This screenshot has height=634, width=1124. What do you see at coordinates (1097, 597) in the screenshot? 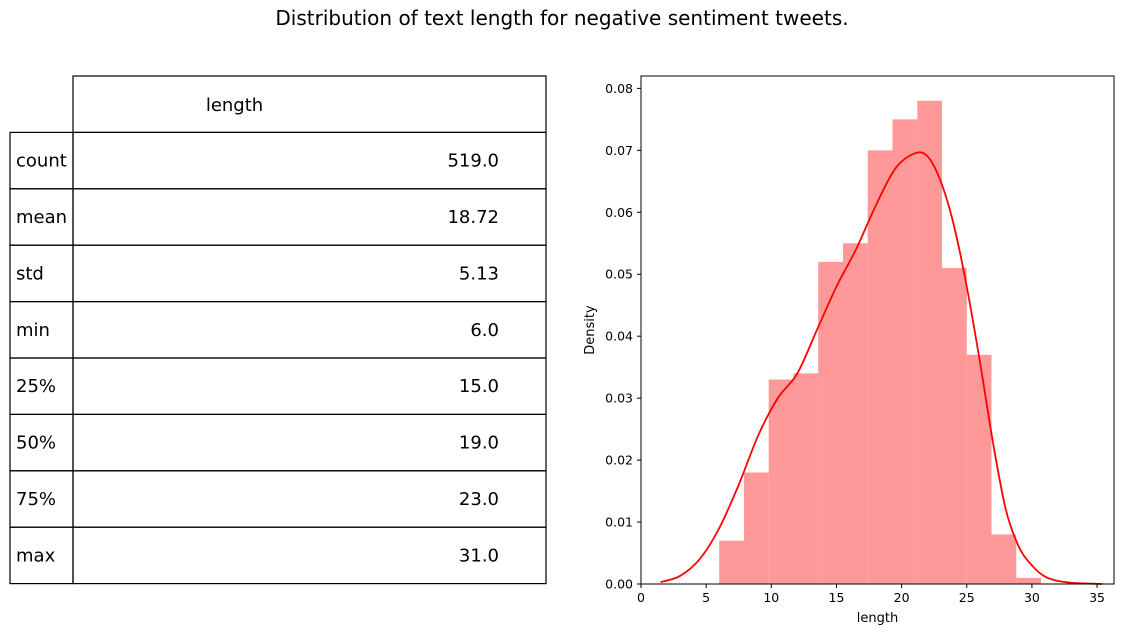
I see `x-tick-label: 35` at bounding box center [1097, 597].